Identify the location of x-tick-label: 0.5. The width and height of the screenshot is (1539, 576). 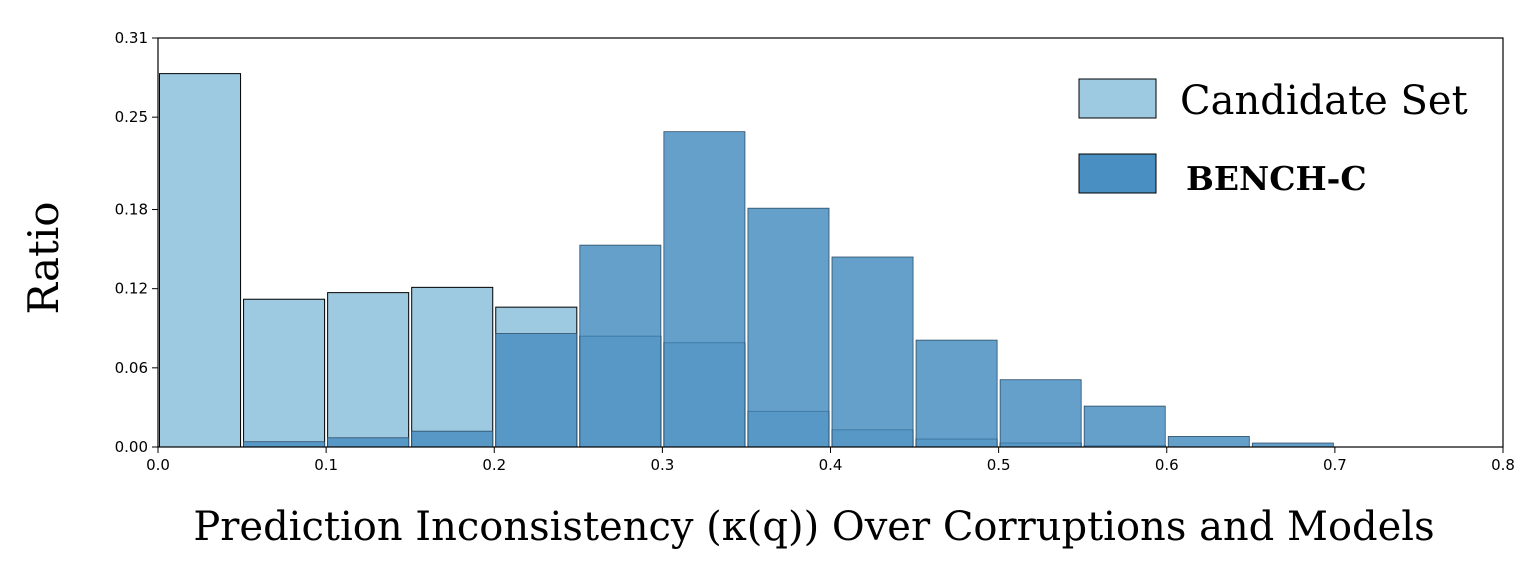
(999, 465).